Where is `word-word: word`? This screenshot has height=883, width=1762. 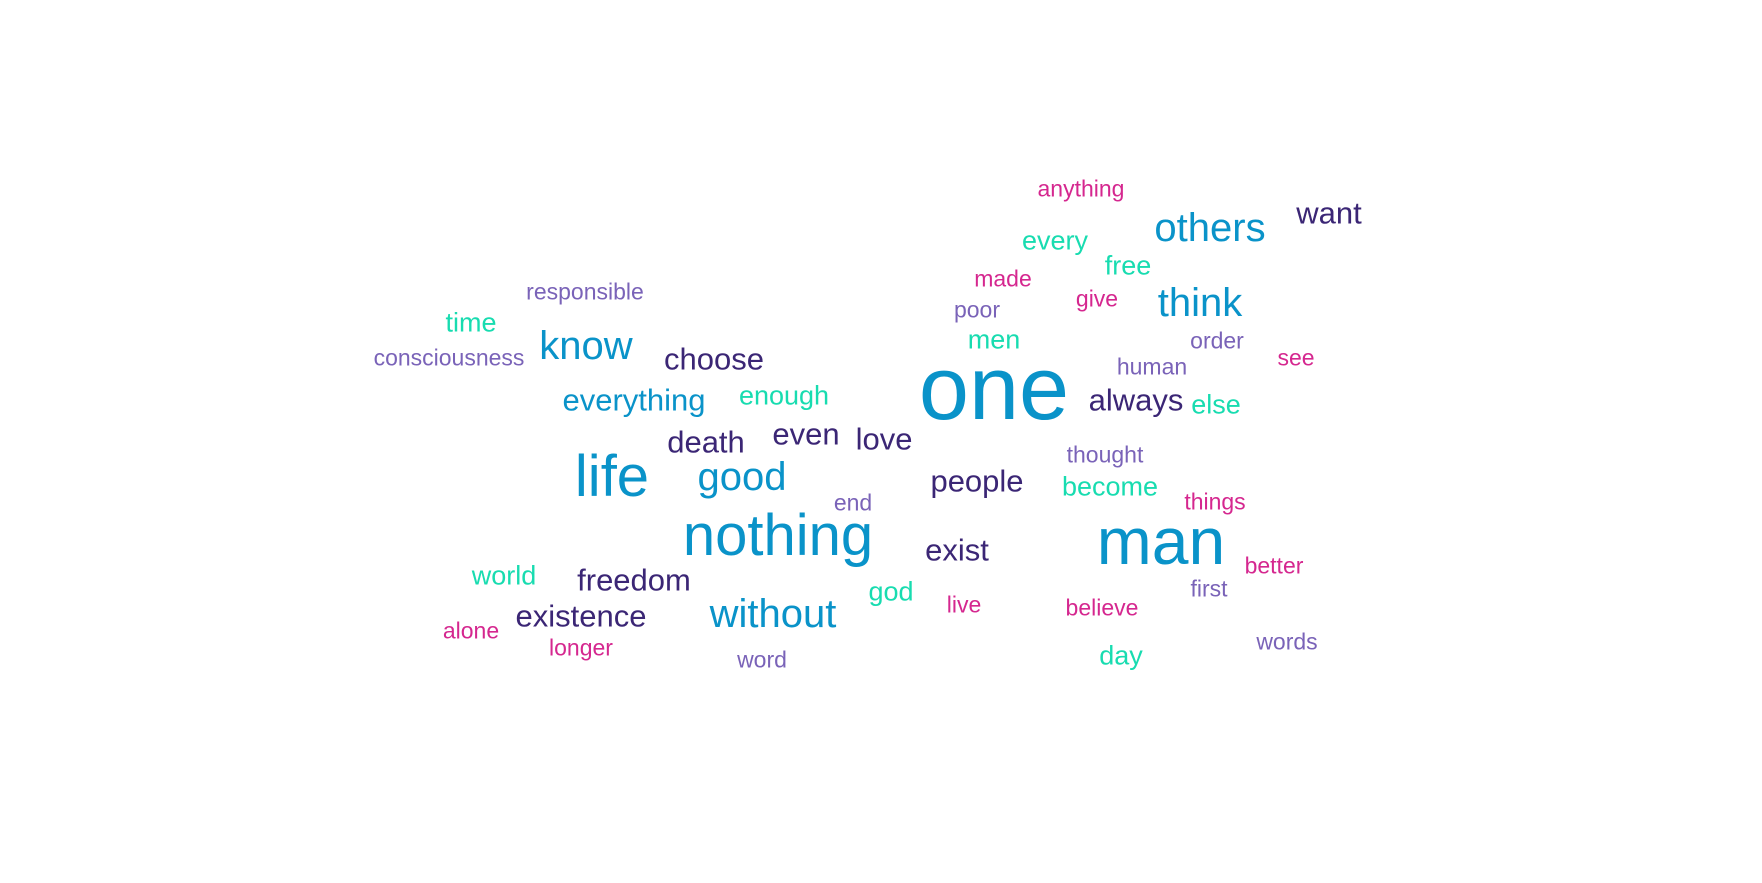
word-word: word is located at coordinates (762, 659).